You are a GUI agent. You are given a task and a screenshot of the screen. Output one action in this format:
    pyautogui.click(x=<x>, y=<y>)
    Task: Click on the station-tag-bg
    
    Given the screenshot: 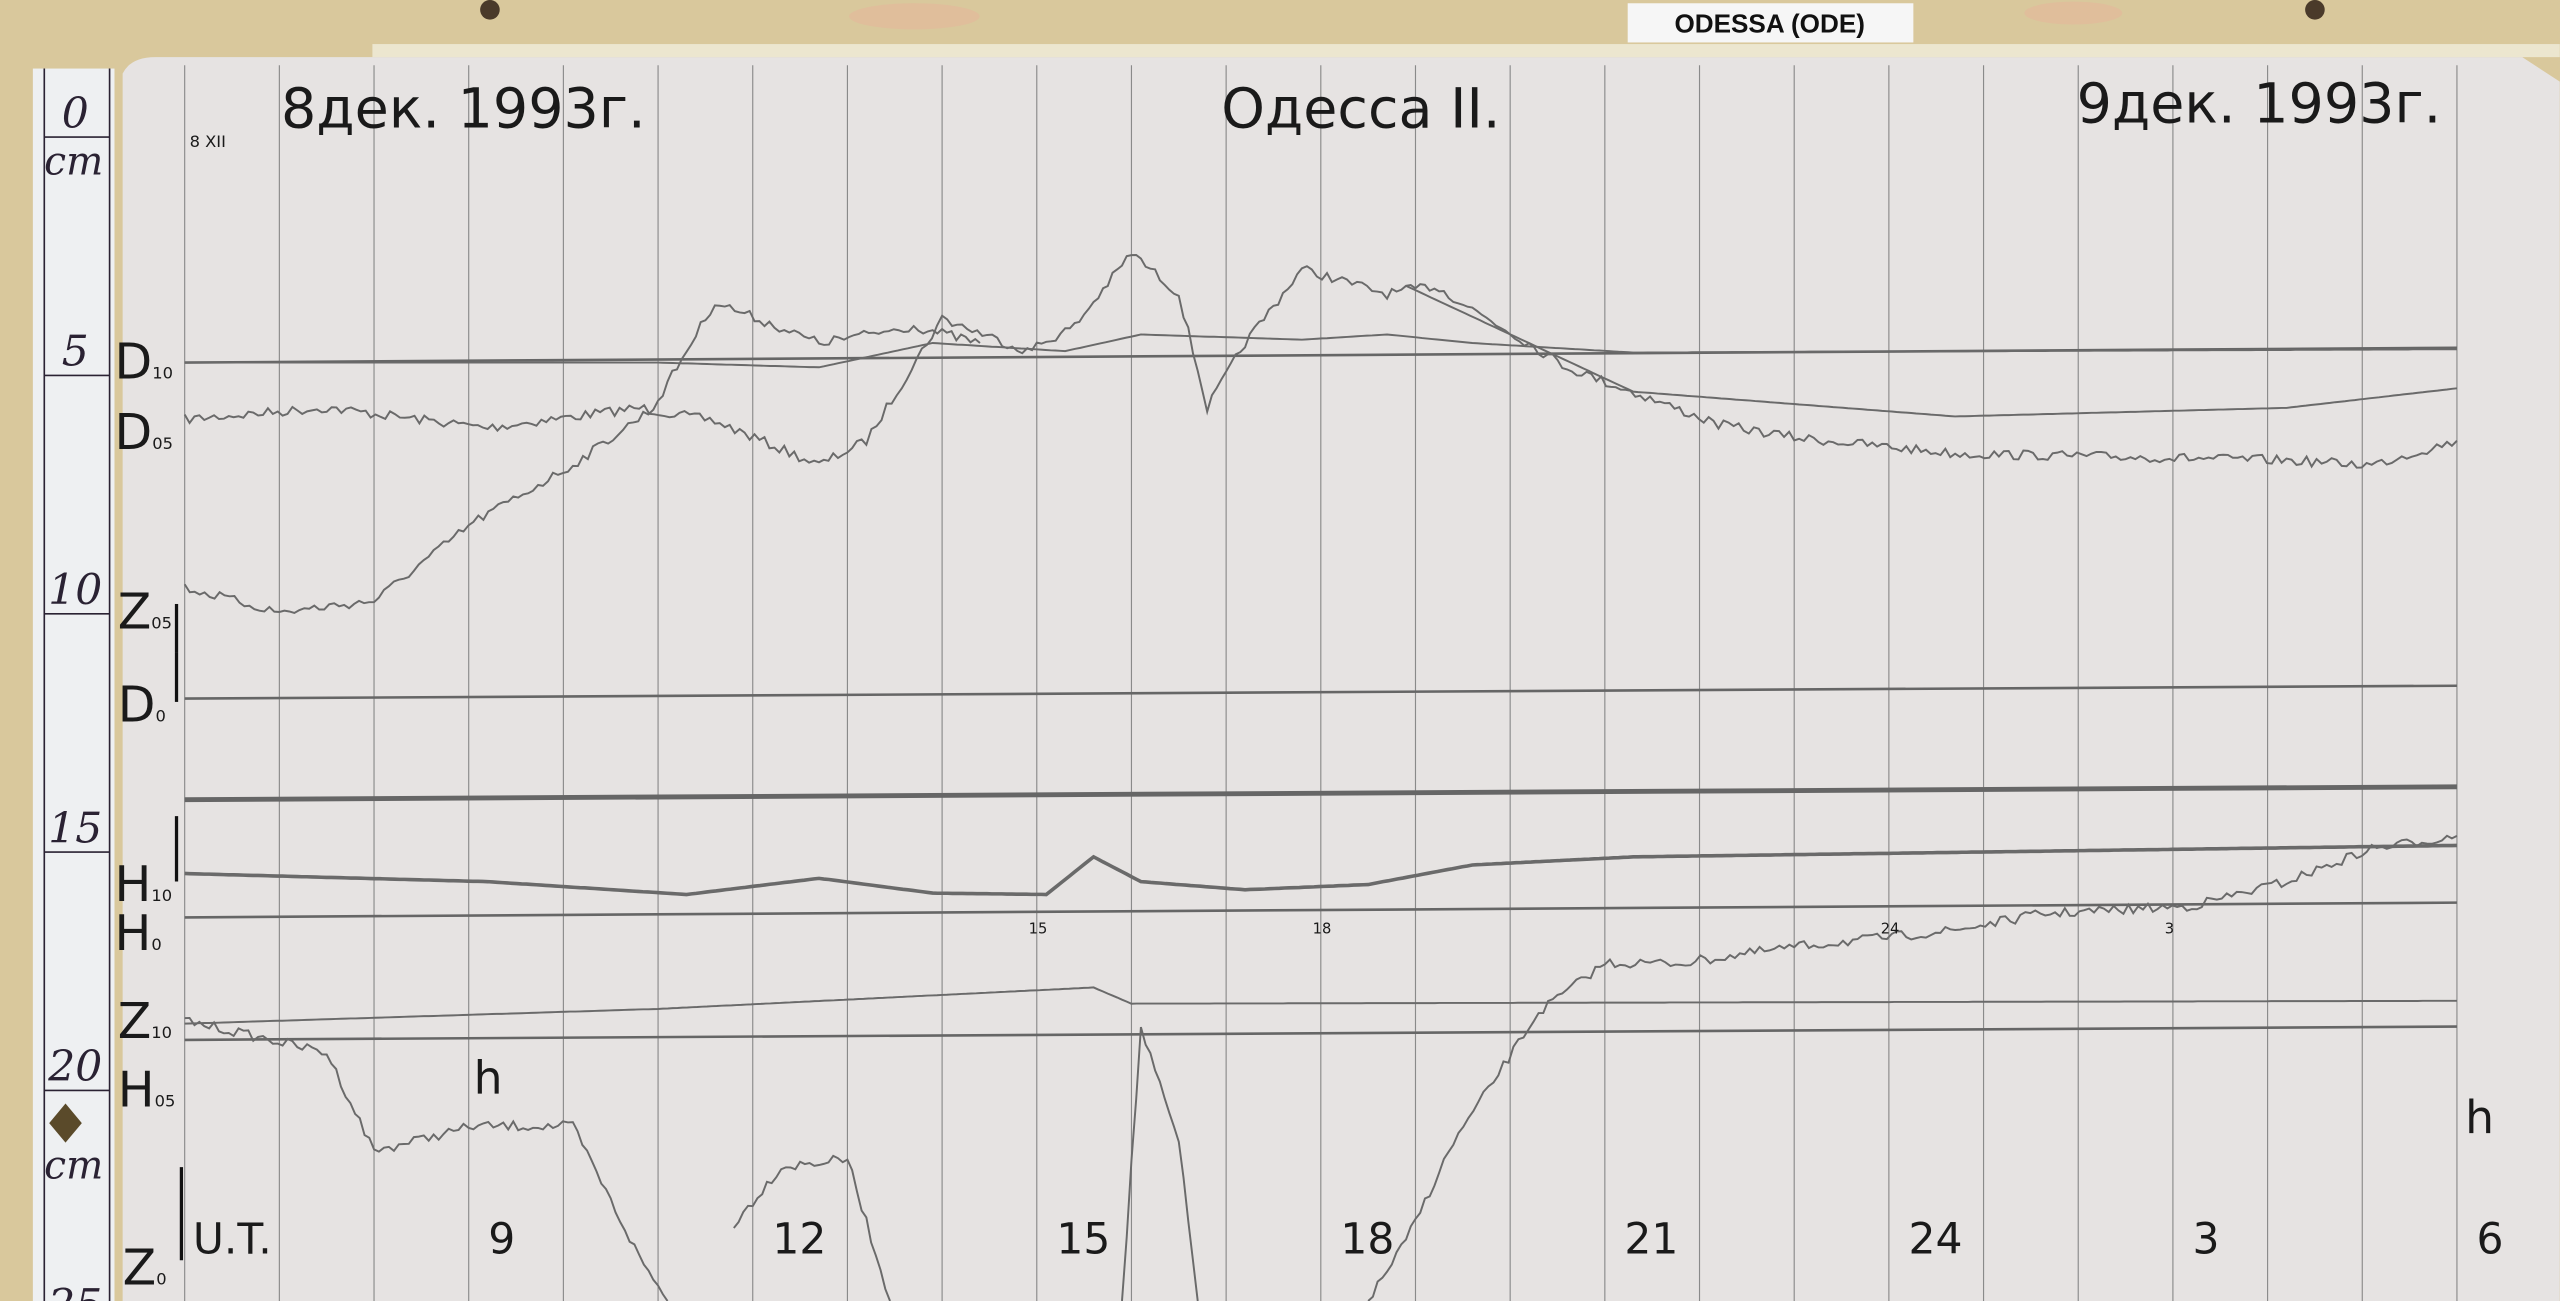 What is the action you would take?
    pyautogui.click(x=1770, y=23)
    